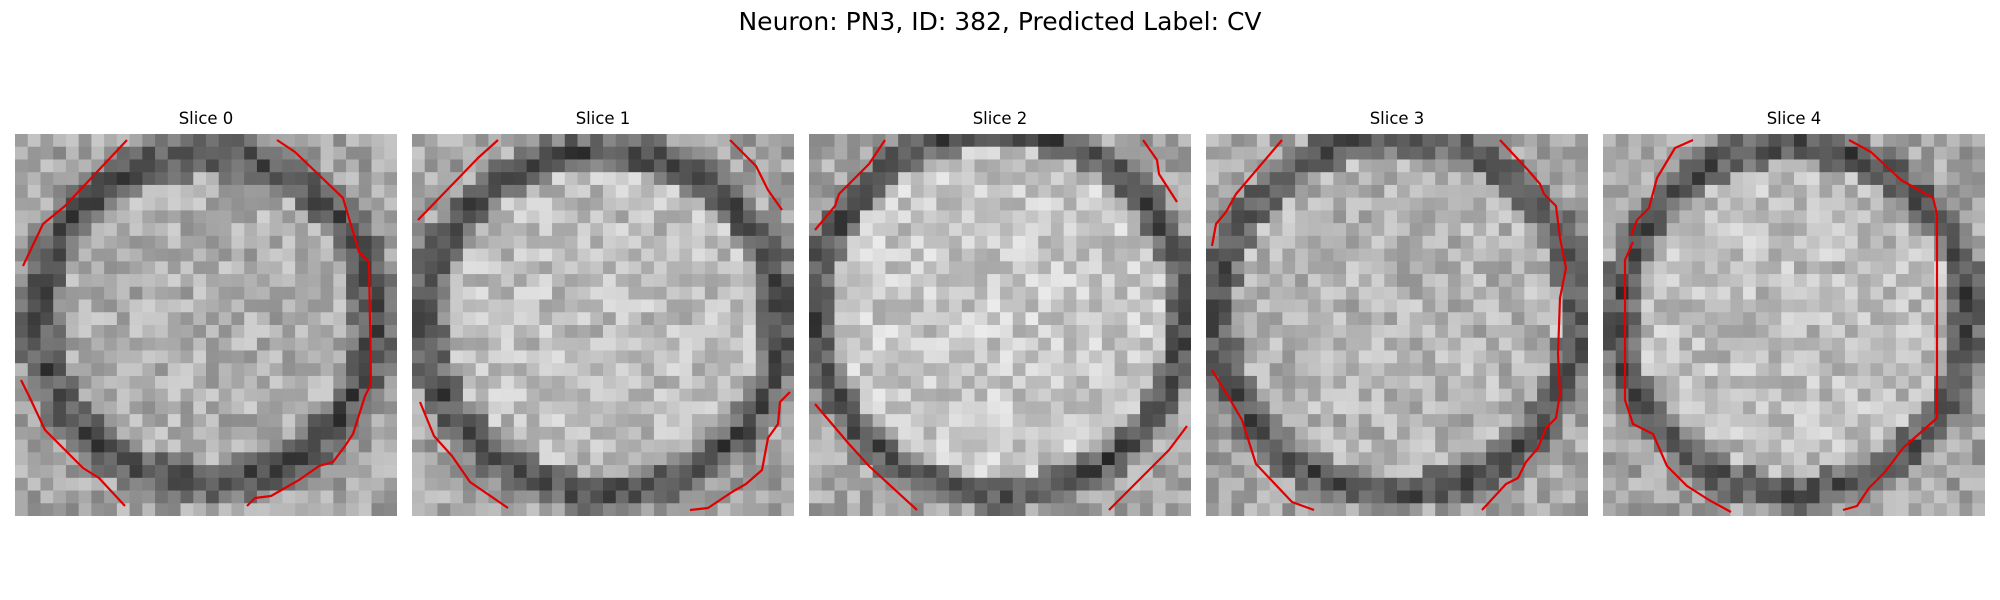  I want to click on slice-title-3: Slice 3, so click(1397, 118).